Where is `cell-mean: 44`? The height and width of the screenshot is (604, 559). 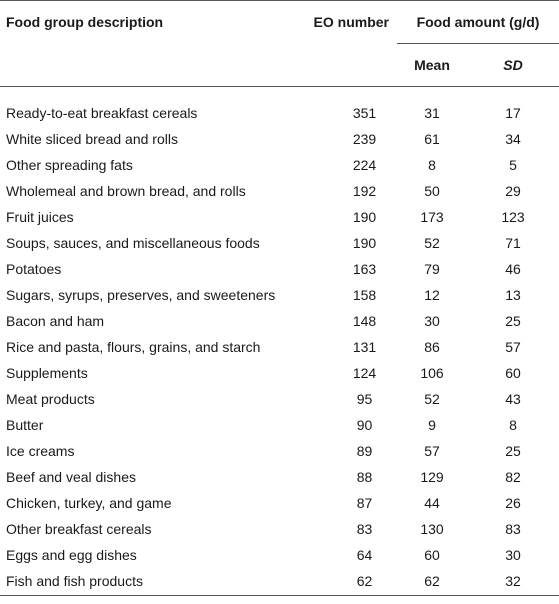
cell-mean: 44 is located at coordinates (432, 503).